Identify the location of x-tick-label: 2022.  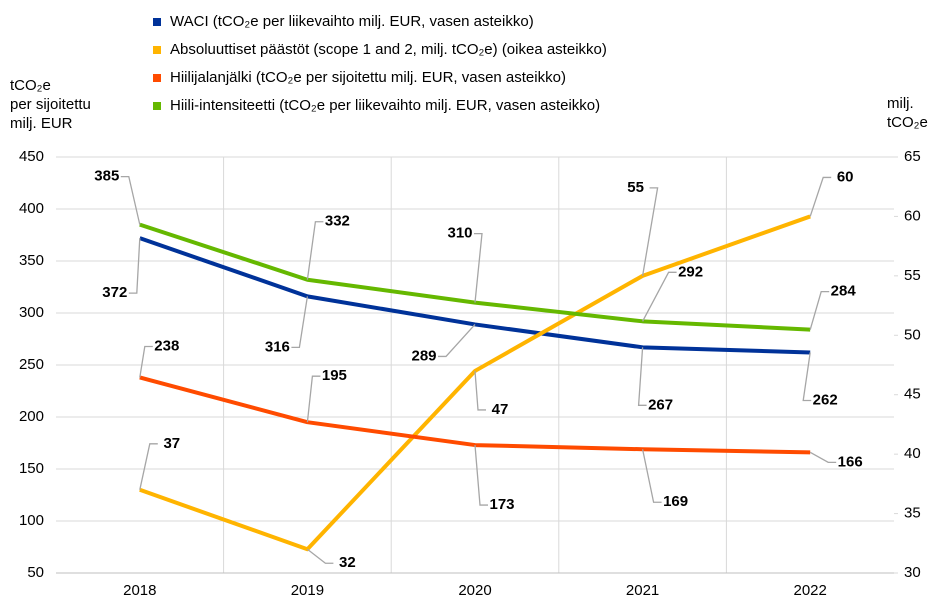
(810, 590).